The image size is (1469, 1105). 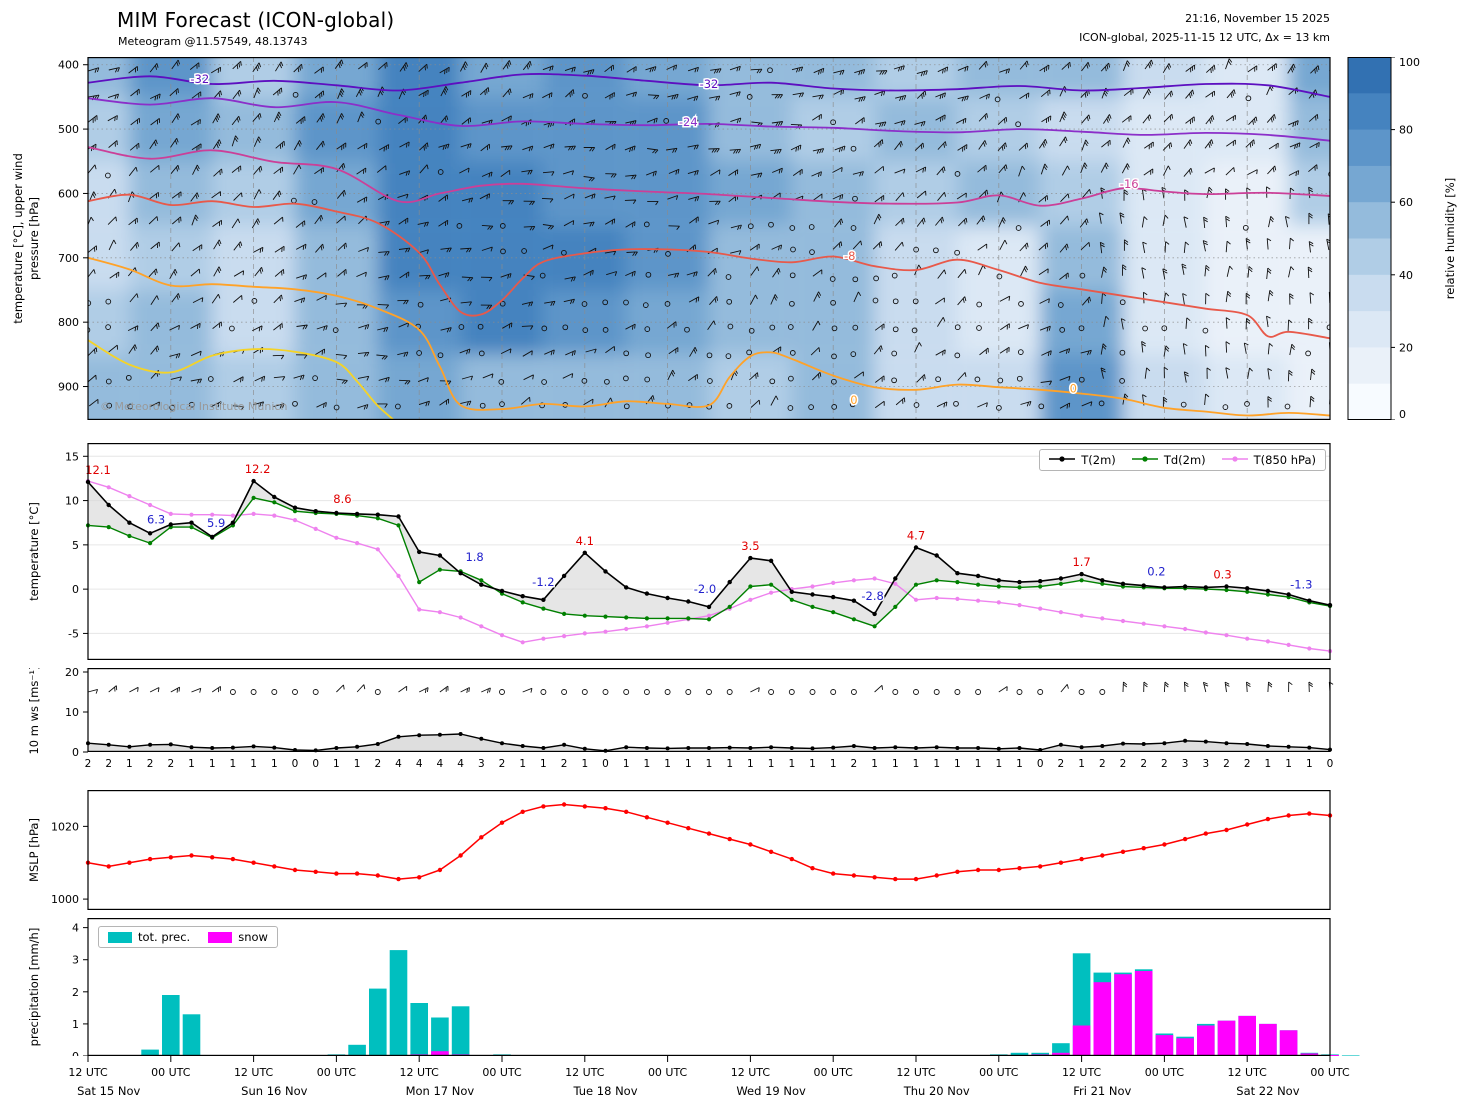 What do you see at coordinates (213, 41) in the screenshot?
I see `meteogram-coordinates: Meteogram @11.57549, 48.13743` at bounding box center [213, 41].